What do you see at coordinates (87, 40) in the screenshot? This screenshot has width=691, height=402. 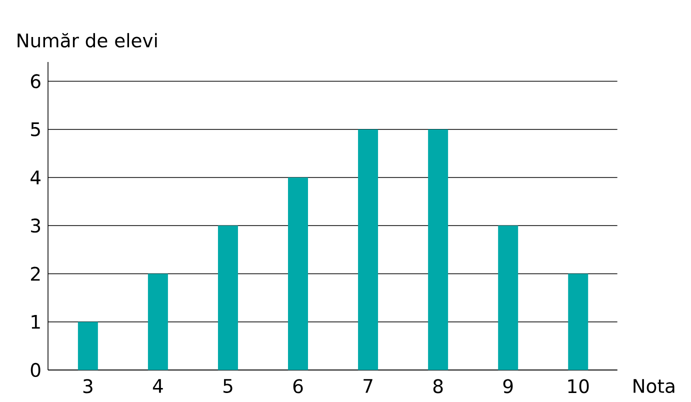 I see `y-axis-title: Număr de elevi` at bounding box center [87, 40].